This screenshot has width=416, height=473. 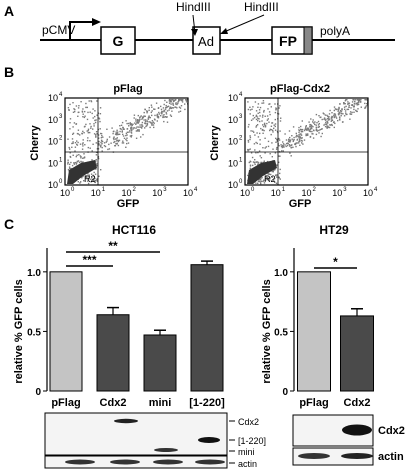 I want to click on y-axis-label: relative % GFP cells, so click(x=19, y=331).